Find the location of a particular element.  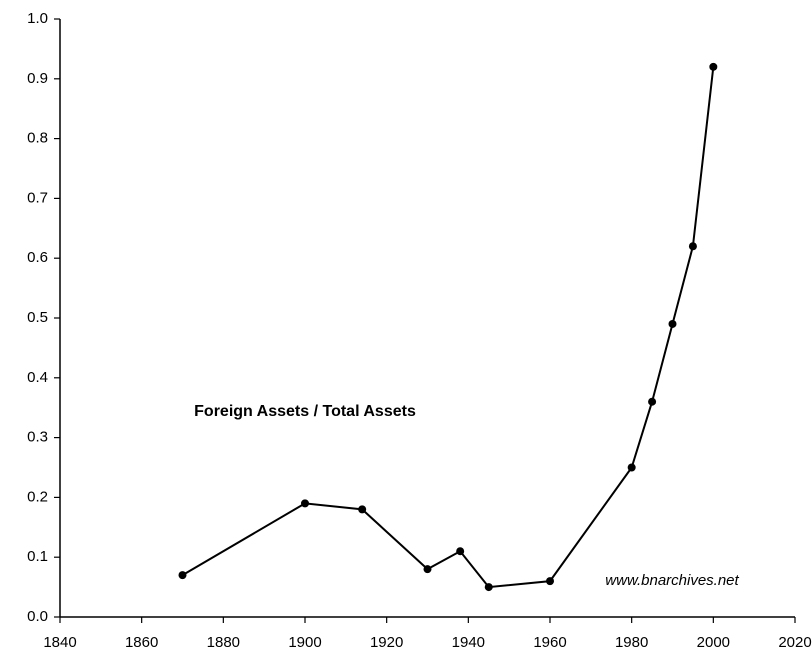

y-tick-label: 0.6 is located at coordinates (37, 257).